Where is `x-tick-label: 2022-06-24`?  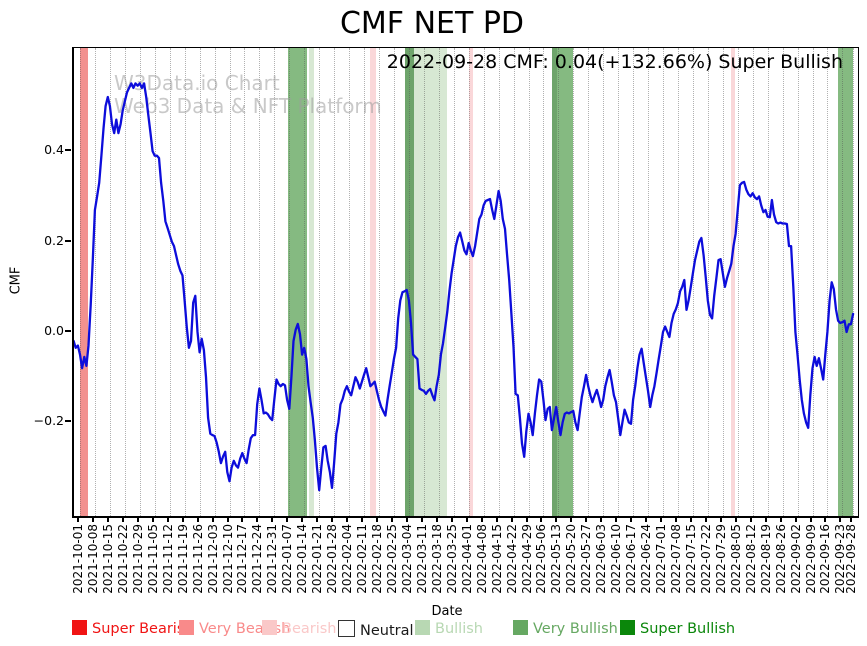
x-tick-label: 2022-06-24 is located at coordinates (646, 559).